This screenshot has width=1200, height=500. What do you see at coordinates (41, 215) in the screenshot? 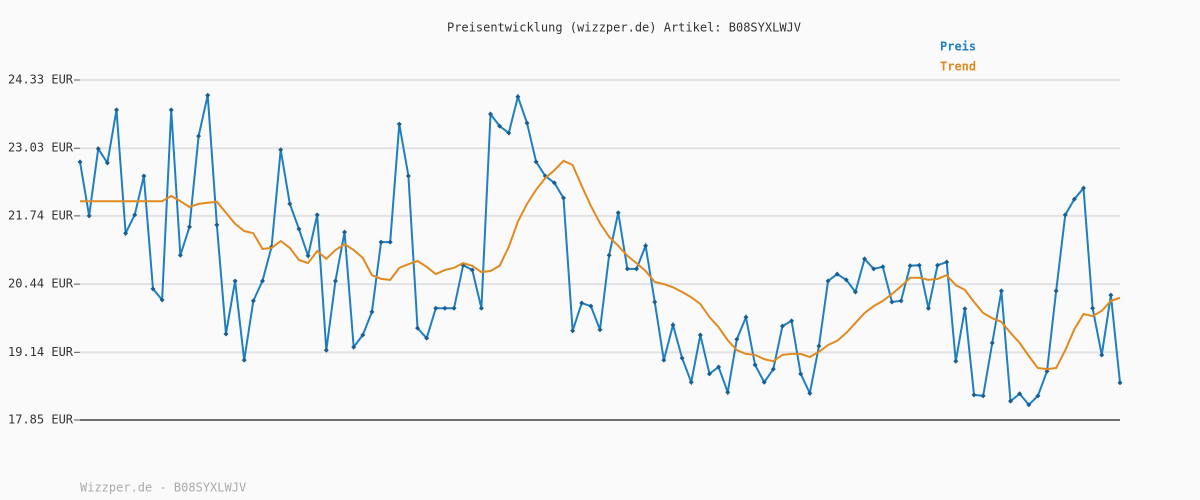
I see `y-tick-label: 21.74 EUR` at bounding box center [41, 215].